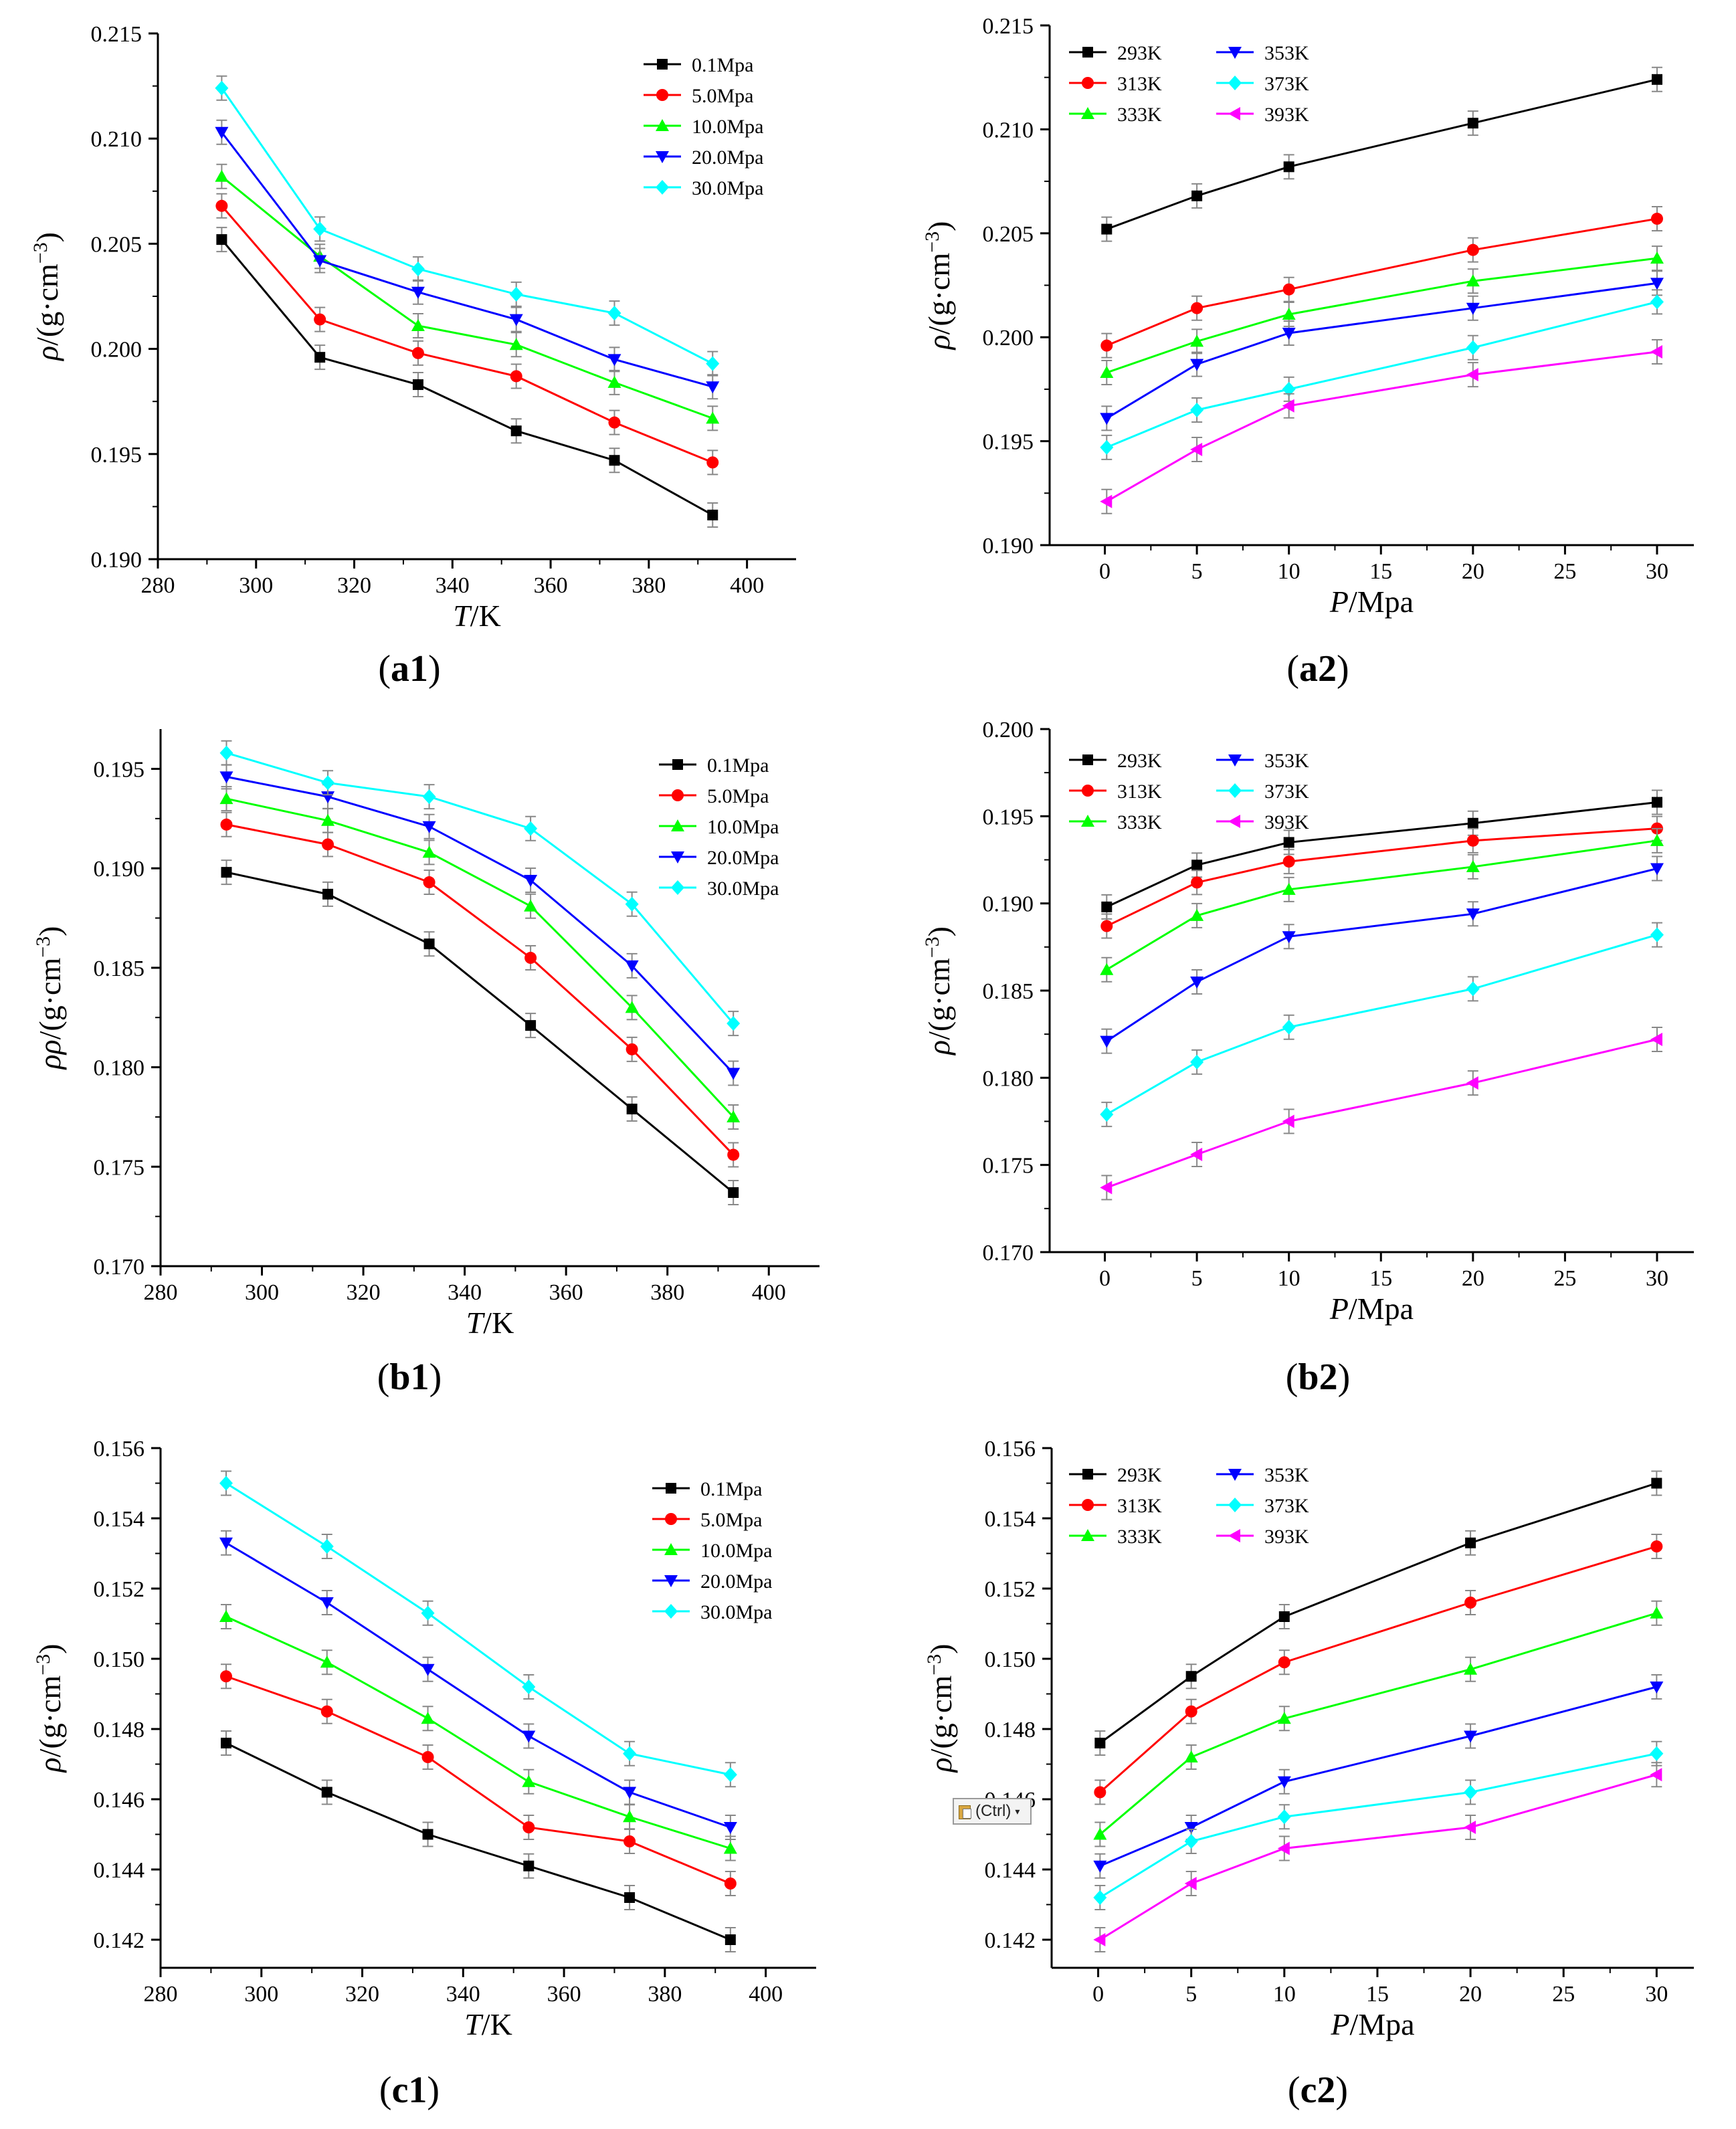 Image resolution: width=1736 pixels, height=2129 pixels. What do you see at coordinates (1139, 792) in the screenshot?
I see `legend-label: 313K` at bounding box center [1139, 792].